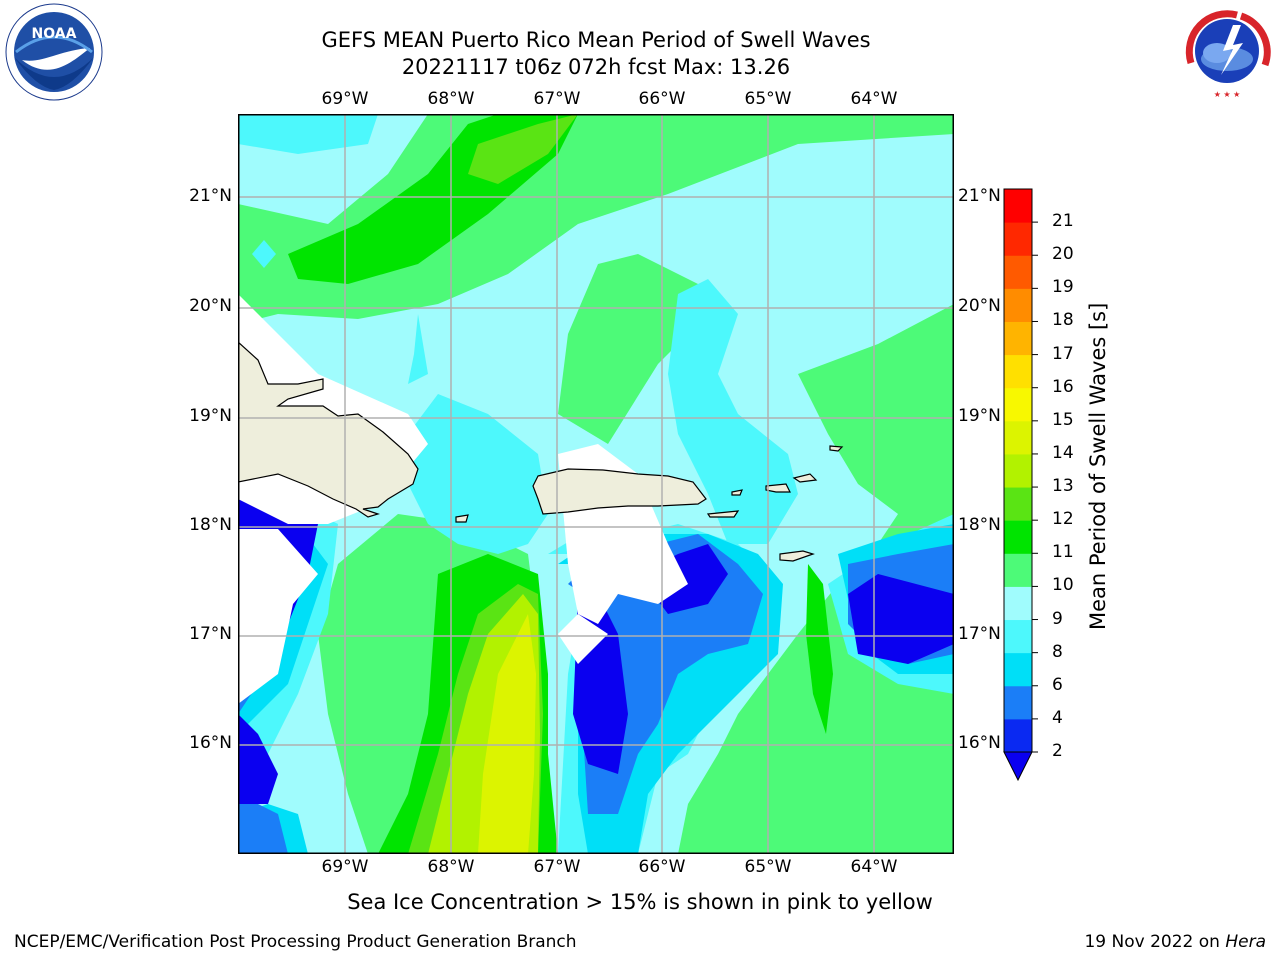  Describe the element at coordinates (768, 99) in the screenshot. I see `lon-label-top: 65°W` at that location.